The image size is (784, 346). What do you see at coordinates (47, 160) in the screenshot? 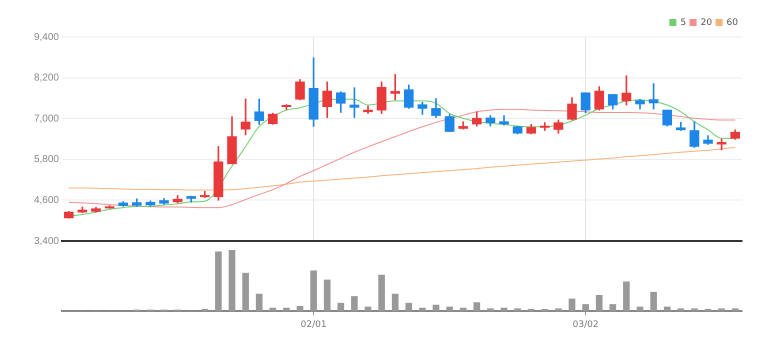
I see `y-tick-label: 5,800` at bounding box center [47, 160].